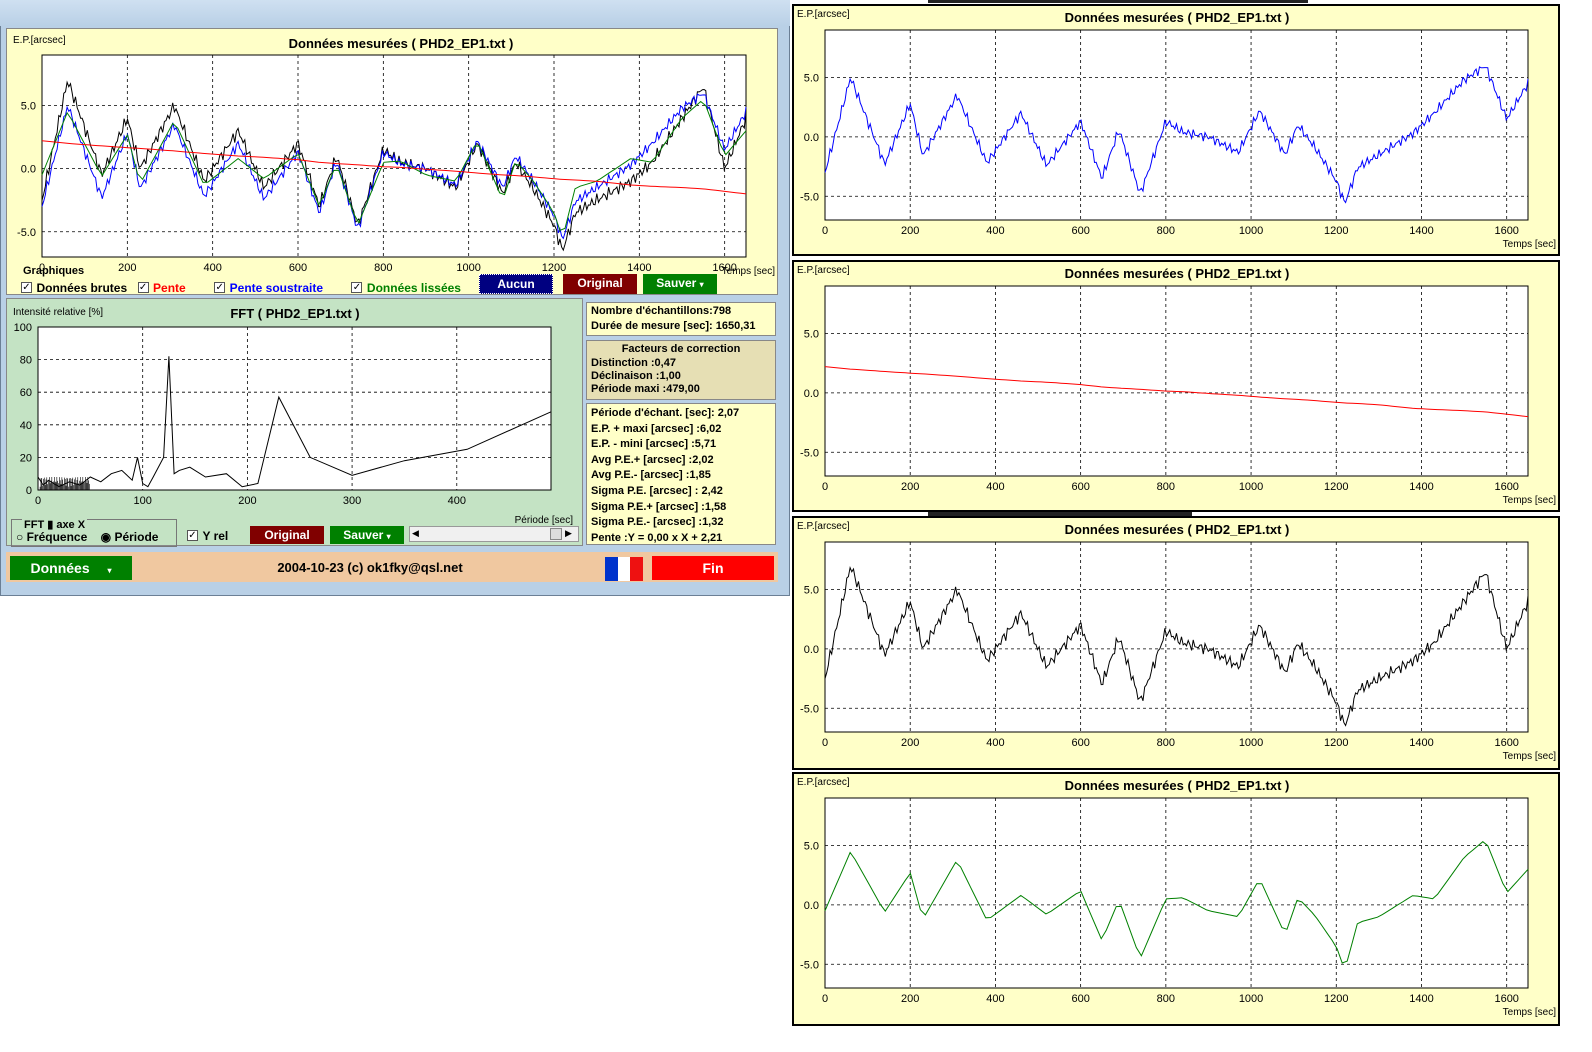 Image resolution: width=1592 pixels, height=1052 pixels. What do you see at coordinates (52, 537) in the screenshot?
I see `radio-frequency: ○ Fréquence` at bounding box center [52, 537].